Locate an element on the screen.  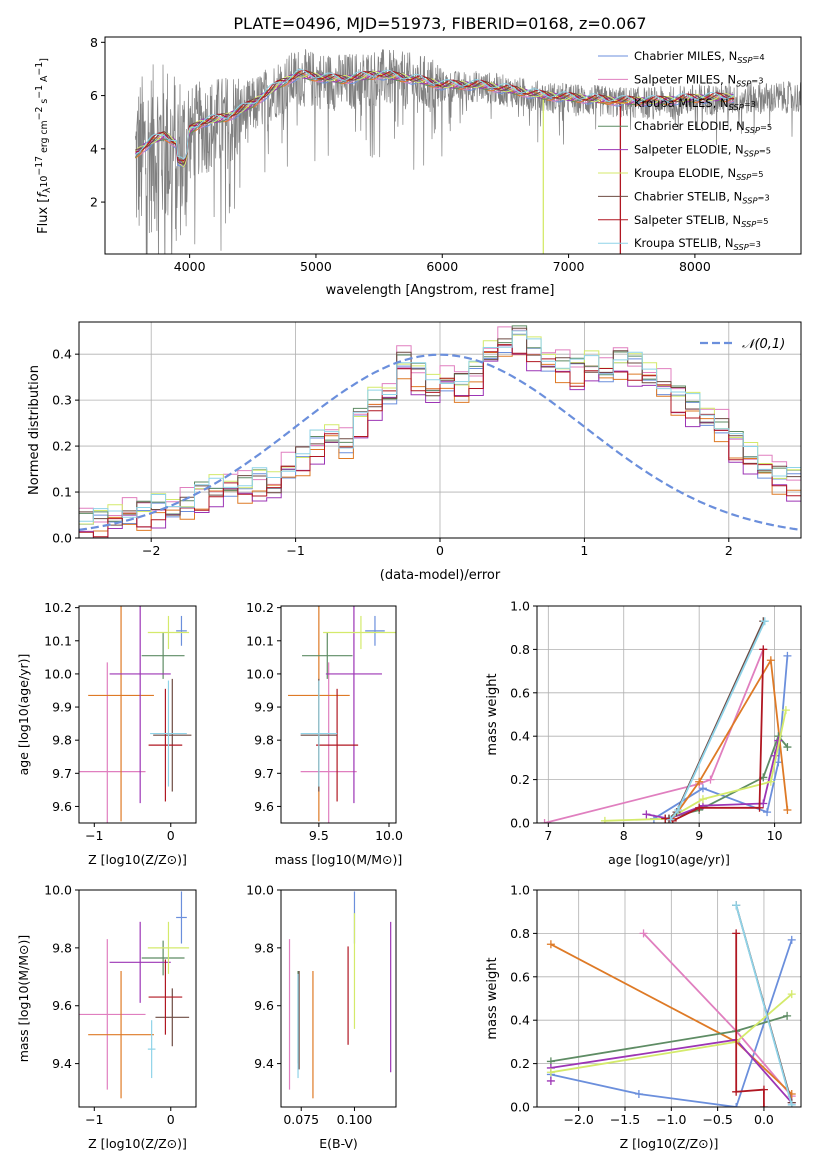
plot-area is located at coordinates (342, 714).